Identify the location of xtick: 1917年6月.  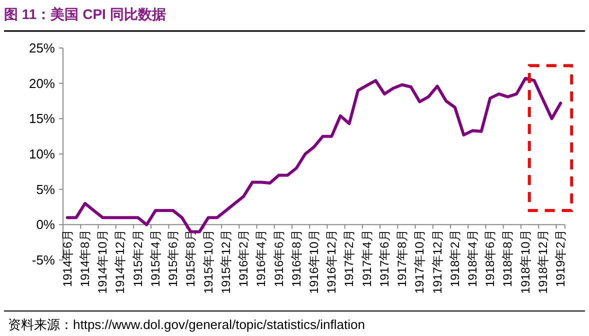
(384, 259).